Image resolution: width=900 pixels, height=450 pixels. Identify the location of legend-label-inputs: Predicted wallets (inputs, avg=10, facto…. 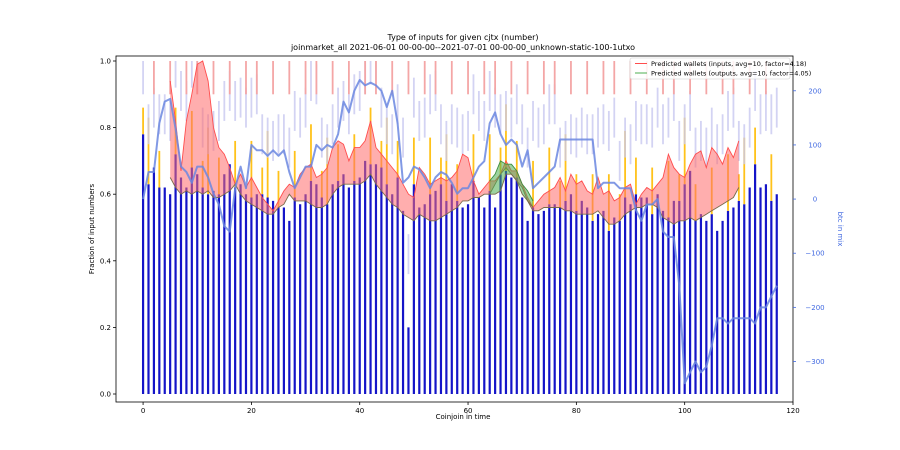
(729, 64).